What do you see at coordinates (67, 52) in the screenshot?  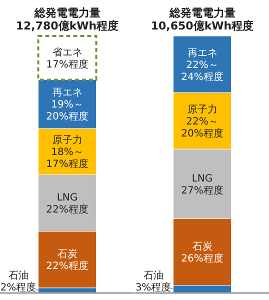 I see `series-label: 省エネ` at bounding box center [67, 52].